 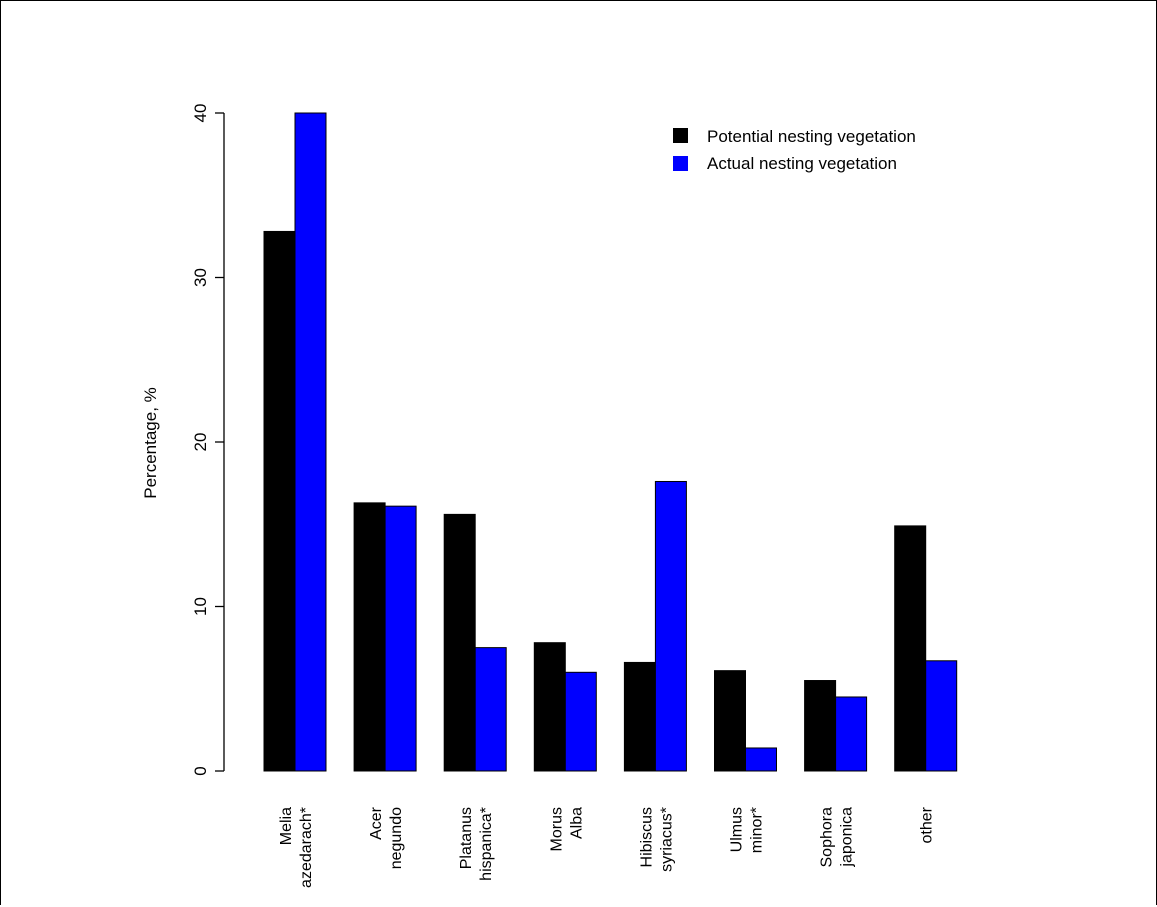 What do you see at coordinates (666, 839) in the screenshot?
I see `category-label: syriacus*` at bounding box center [666, 839].